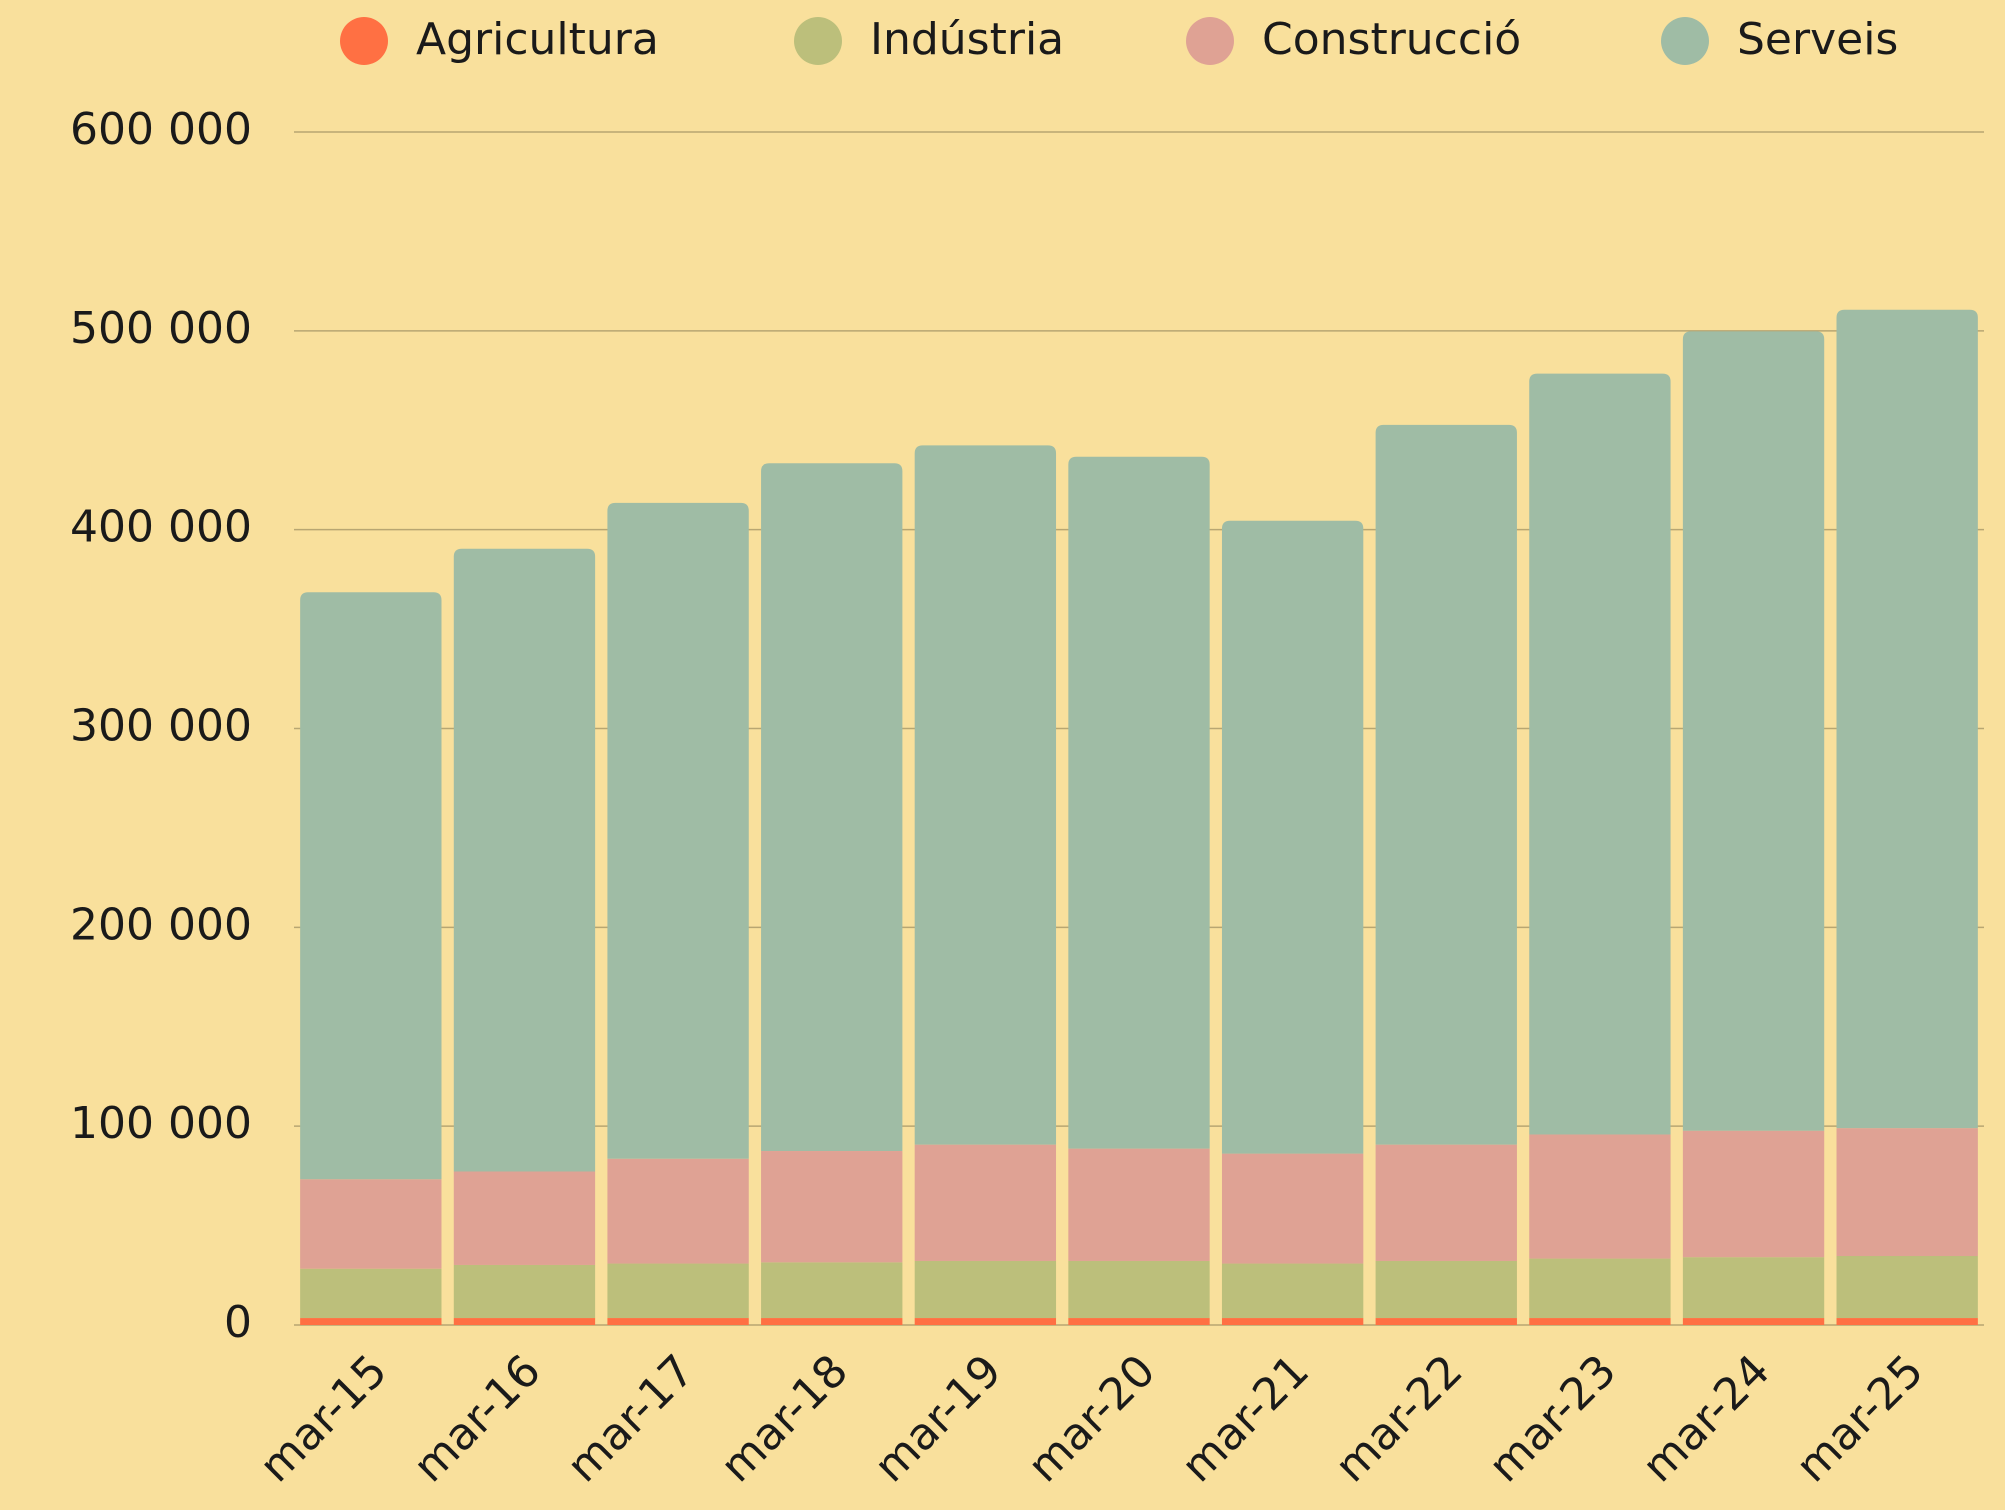 The image size is (2005, 1510). What do you see at coordinates (1817, 39) in the screenshot?
I see `legend-label: Serveis` at bounding box center [1817, 39].